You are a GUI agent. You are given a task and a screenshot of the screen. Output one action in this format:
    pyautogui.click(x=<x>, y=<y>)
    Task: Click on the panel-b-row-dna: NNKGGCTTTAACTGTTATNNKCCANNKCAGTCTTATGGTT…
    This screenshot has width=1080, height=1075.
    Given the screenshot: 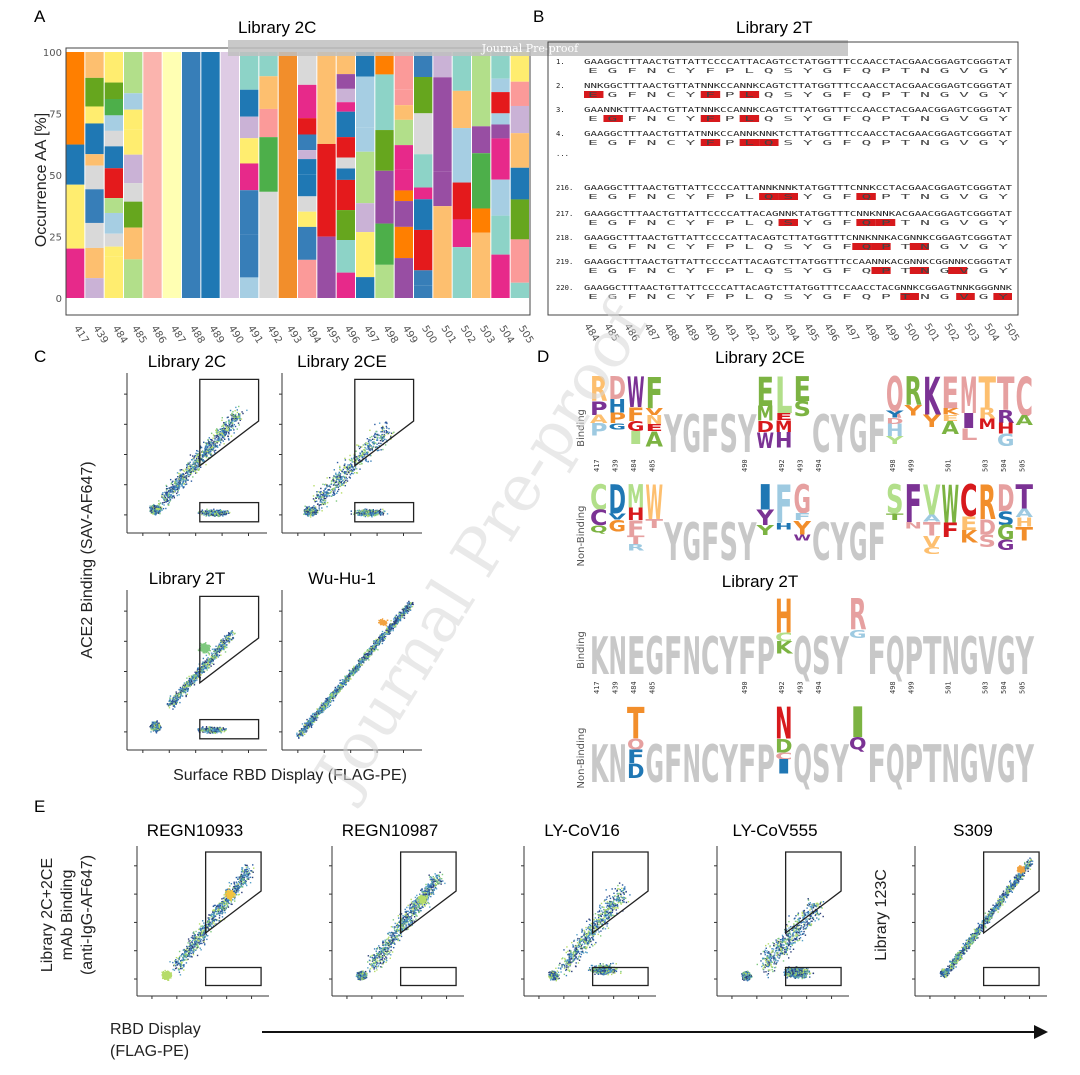 What is the action you would take?
    pyautogui.click(x=798, y=85)
    